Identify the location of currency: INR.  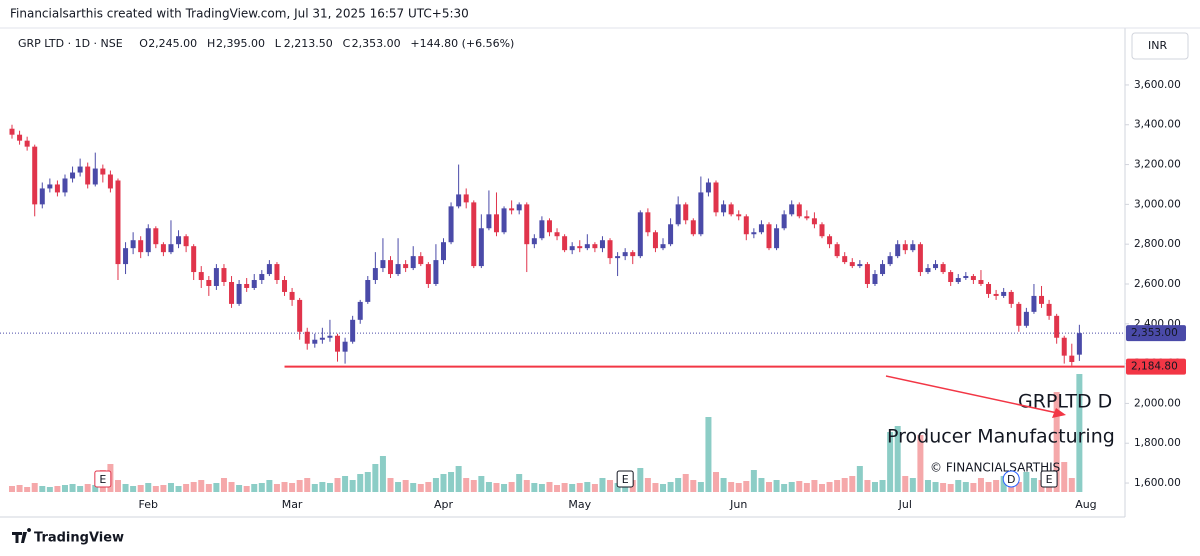
(1157, 45).